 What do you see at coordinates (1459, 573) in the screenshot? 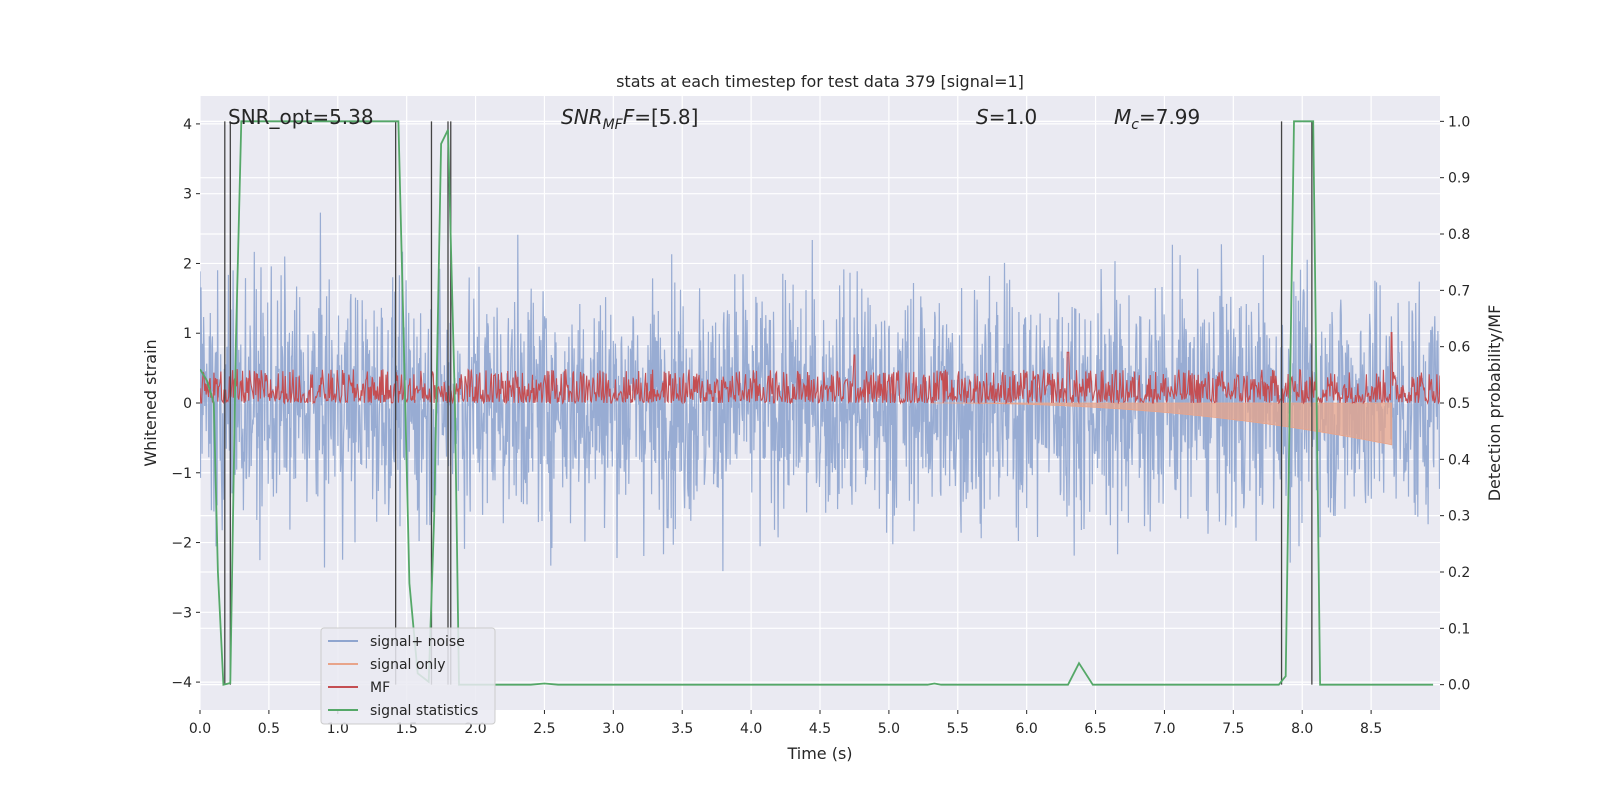
I see `right-y-tick-label: 0.2` at bounding box center [1459, 573].